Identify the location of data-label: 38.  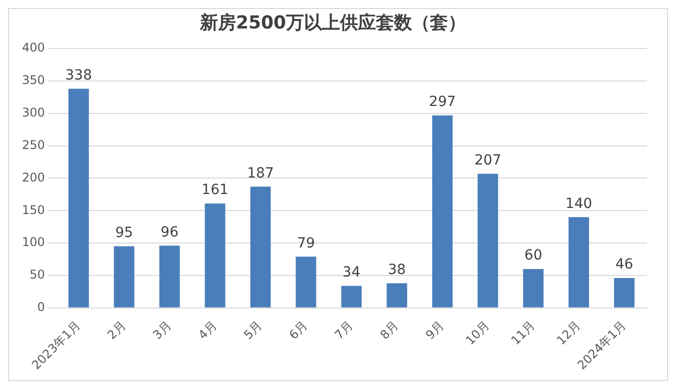
(397, 270).